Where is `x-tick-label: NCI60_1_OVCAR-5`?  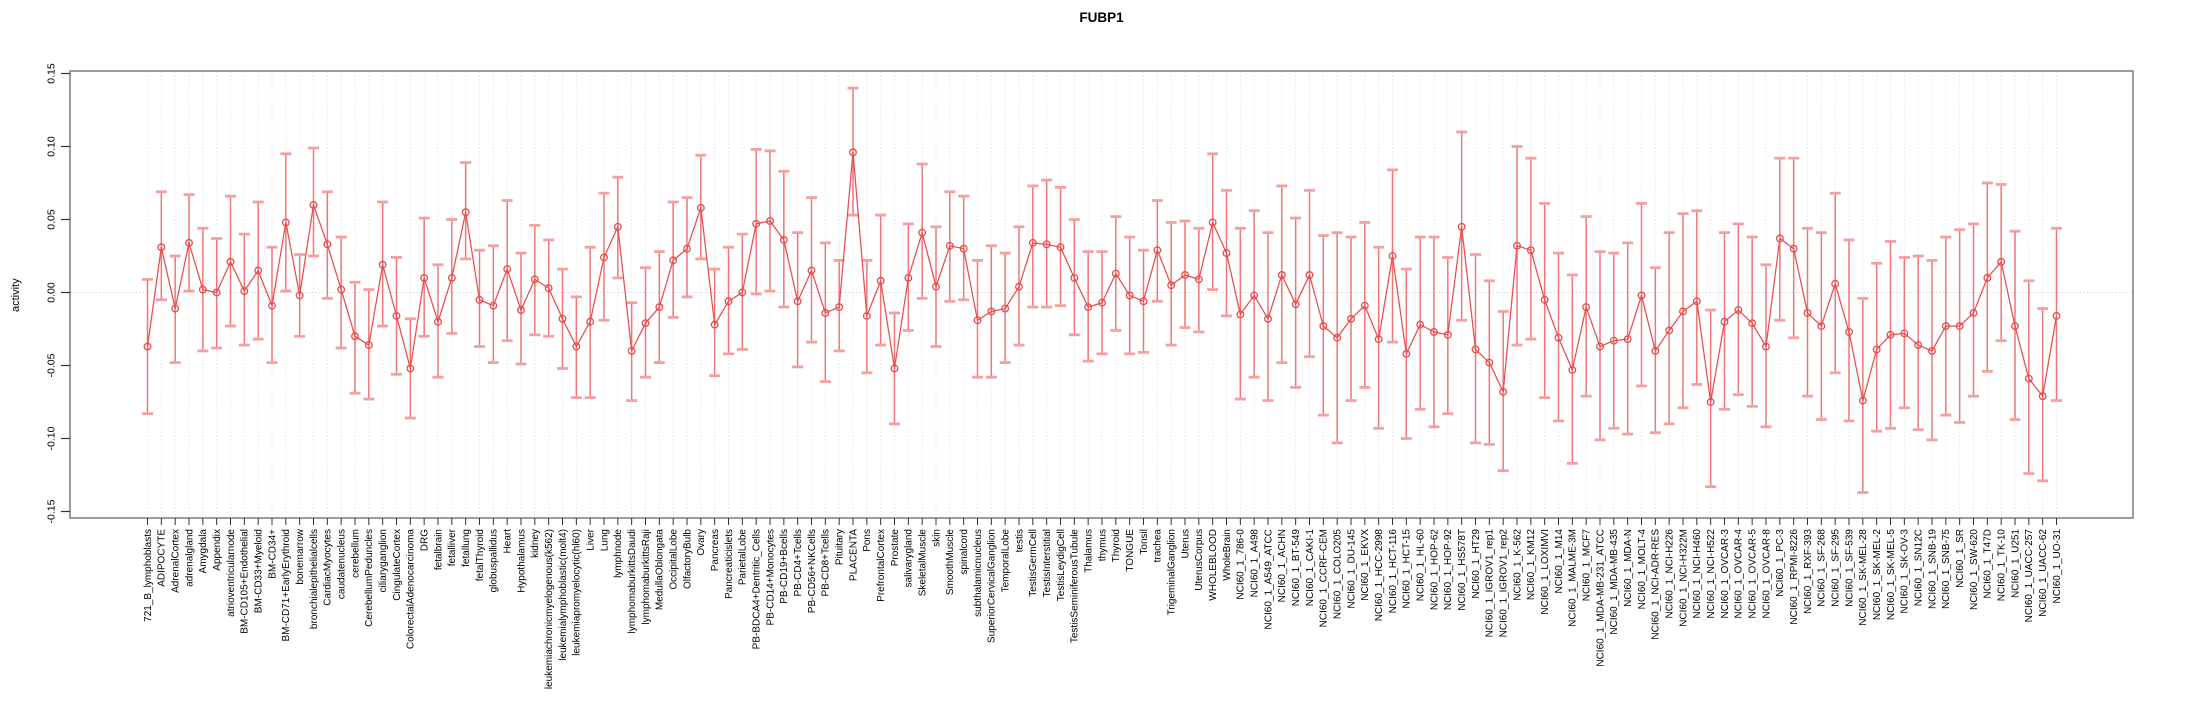
x-tick-label: NCI60_1_OVCAR-5 is located at coordinates (1752, 574).